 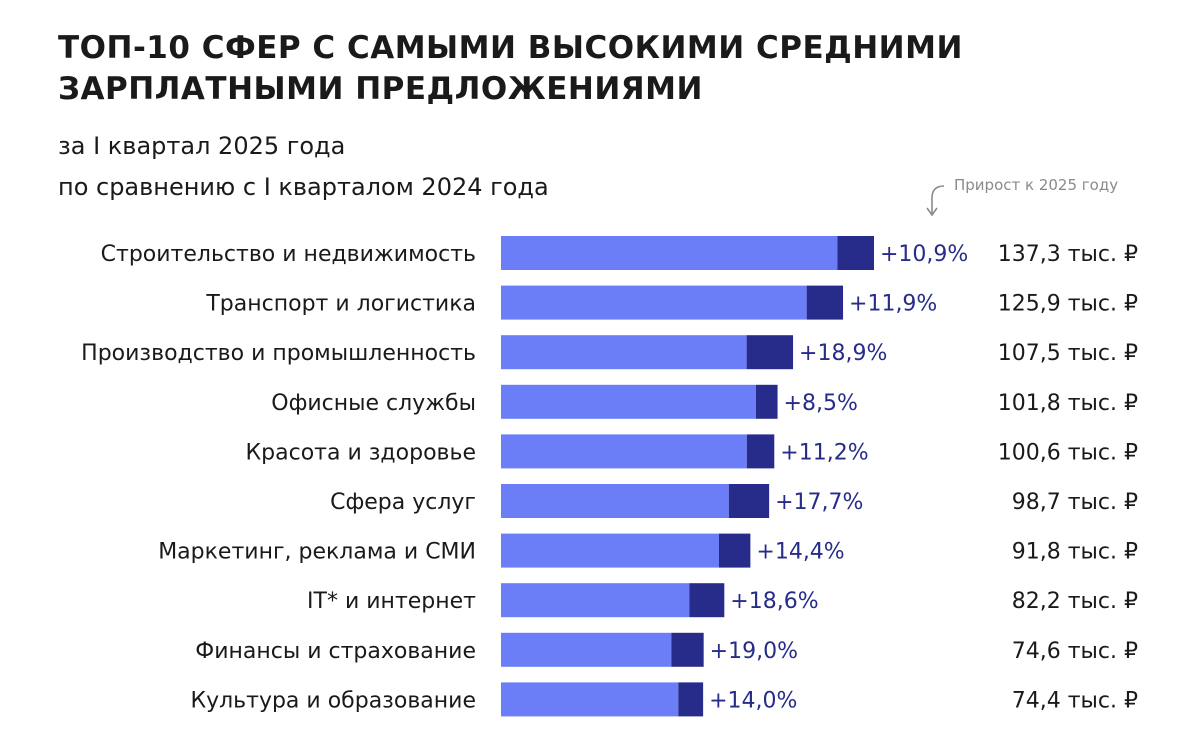 What do you see at coordinates (380, 89) in the screenshot?
I see `chart-title-line-2: ЗАРПЛАТНЫМИ ПРЕДЛОЖЕНИЯМИ` at bounding box center [380, 89].